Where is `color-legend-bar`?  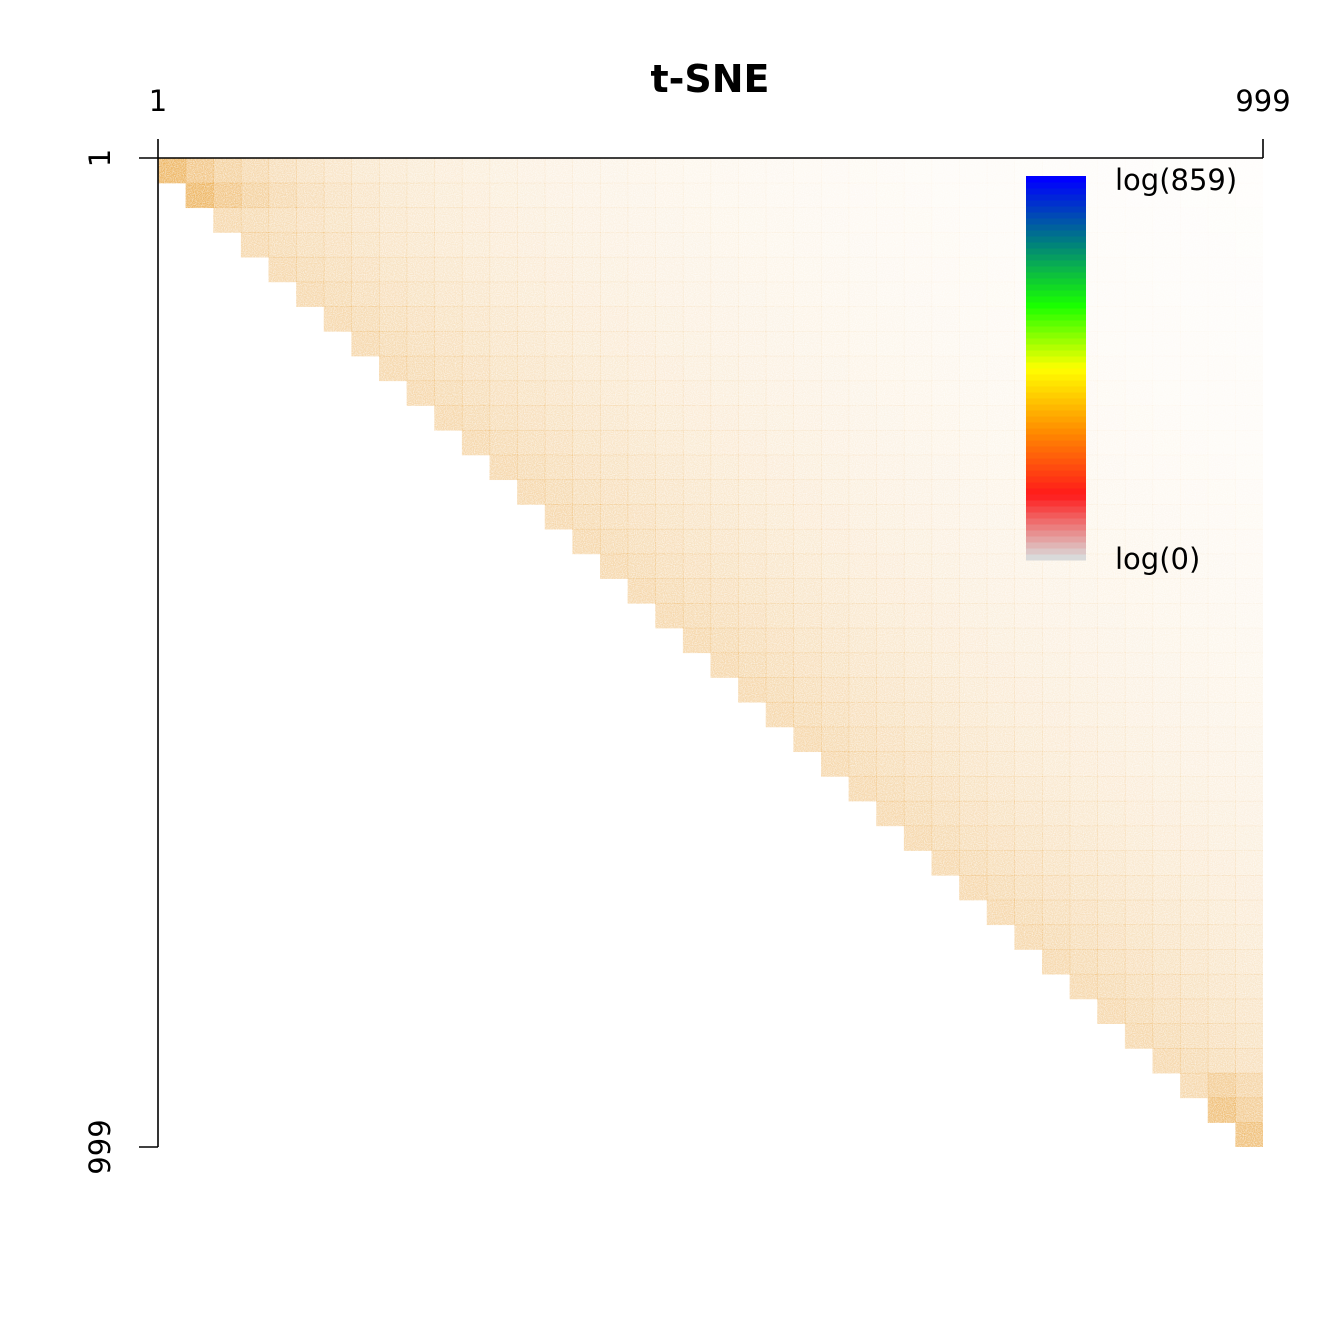
color-legend-bar is located at coordinates (1056, 368).